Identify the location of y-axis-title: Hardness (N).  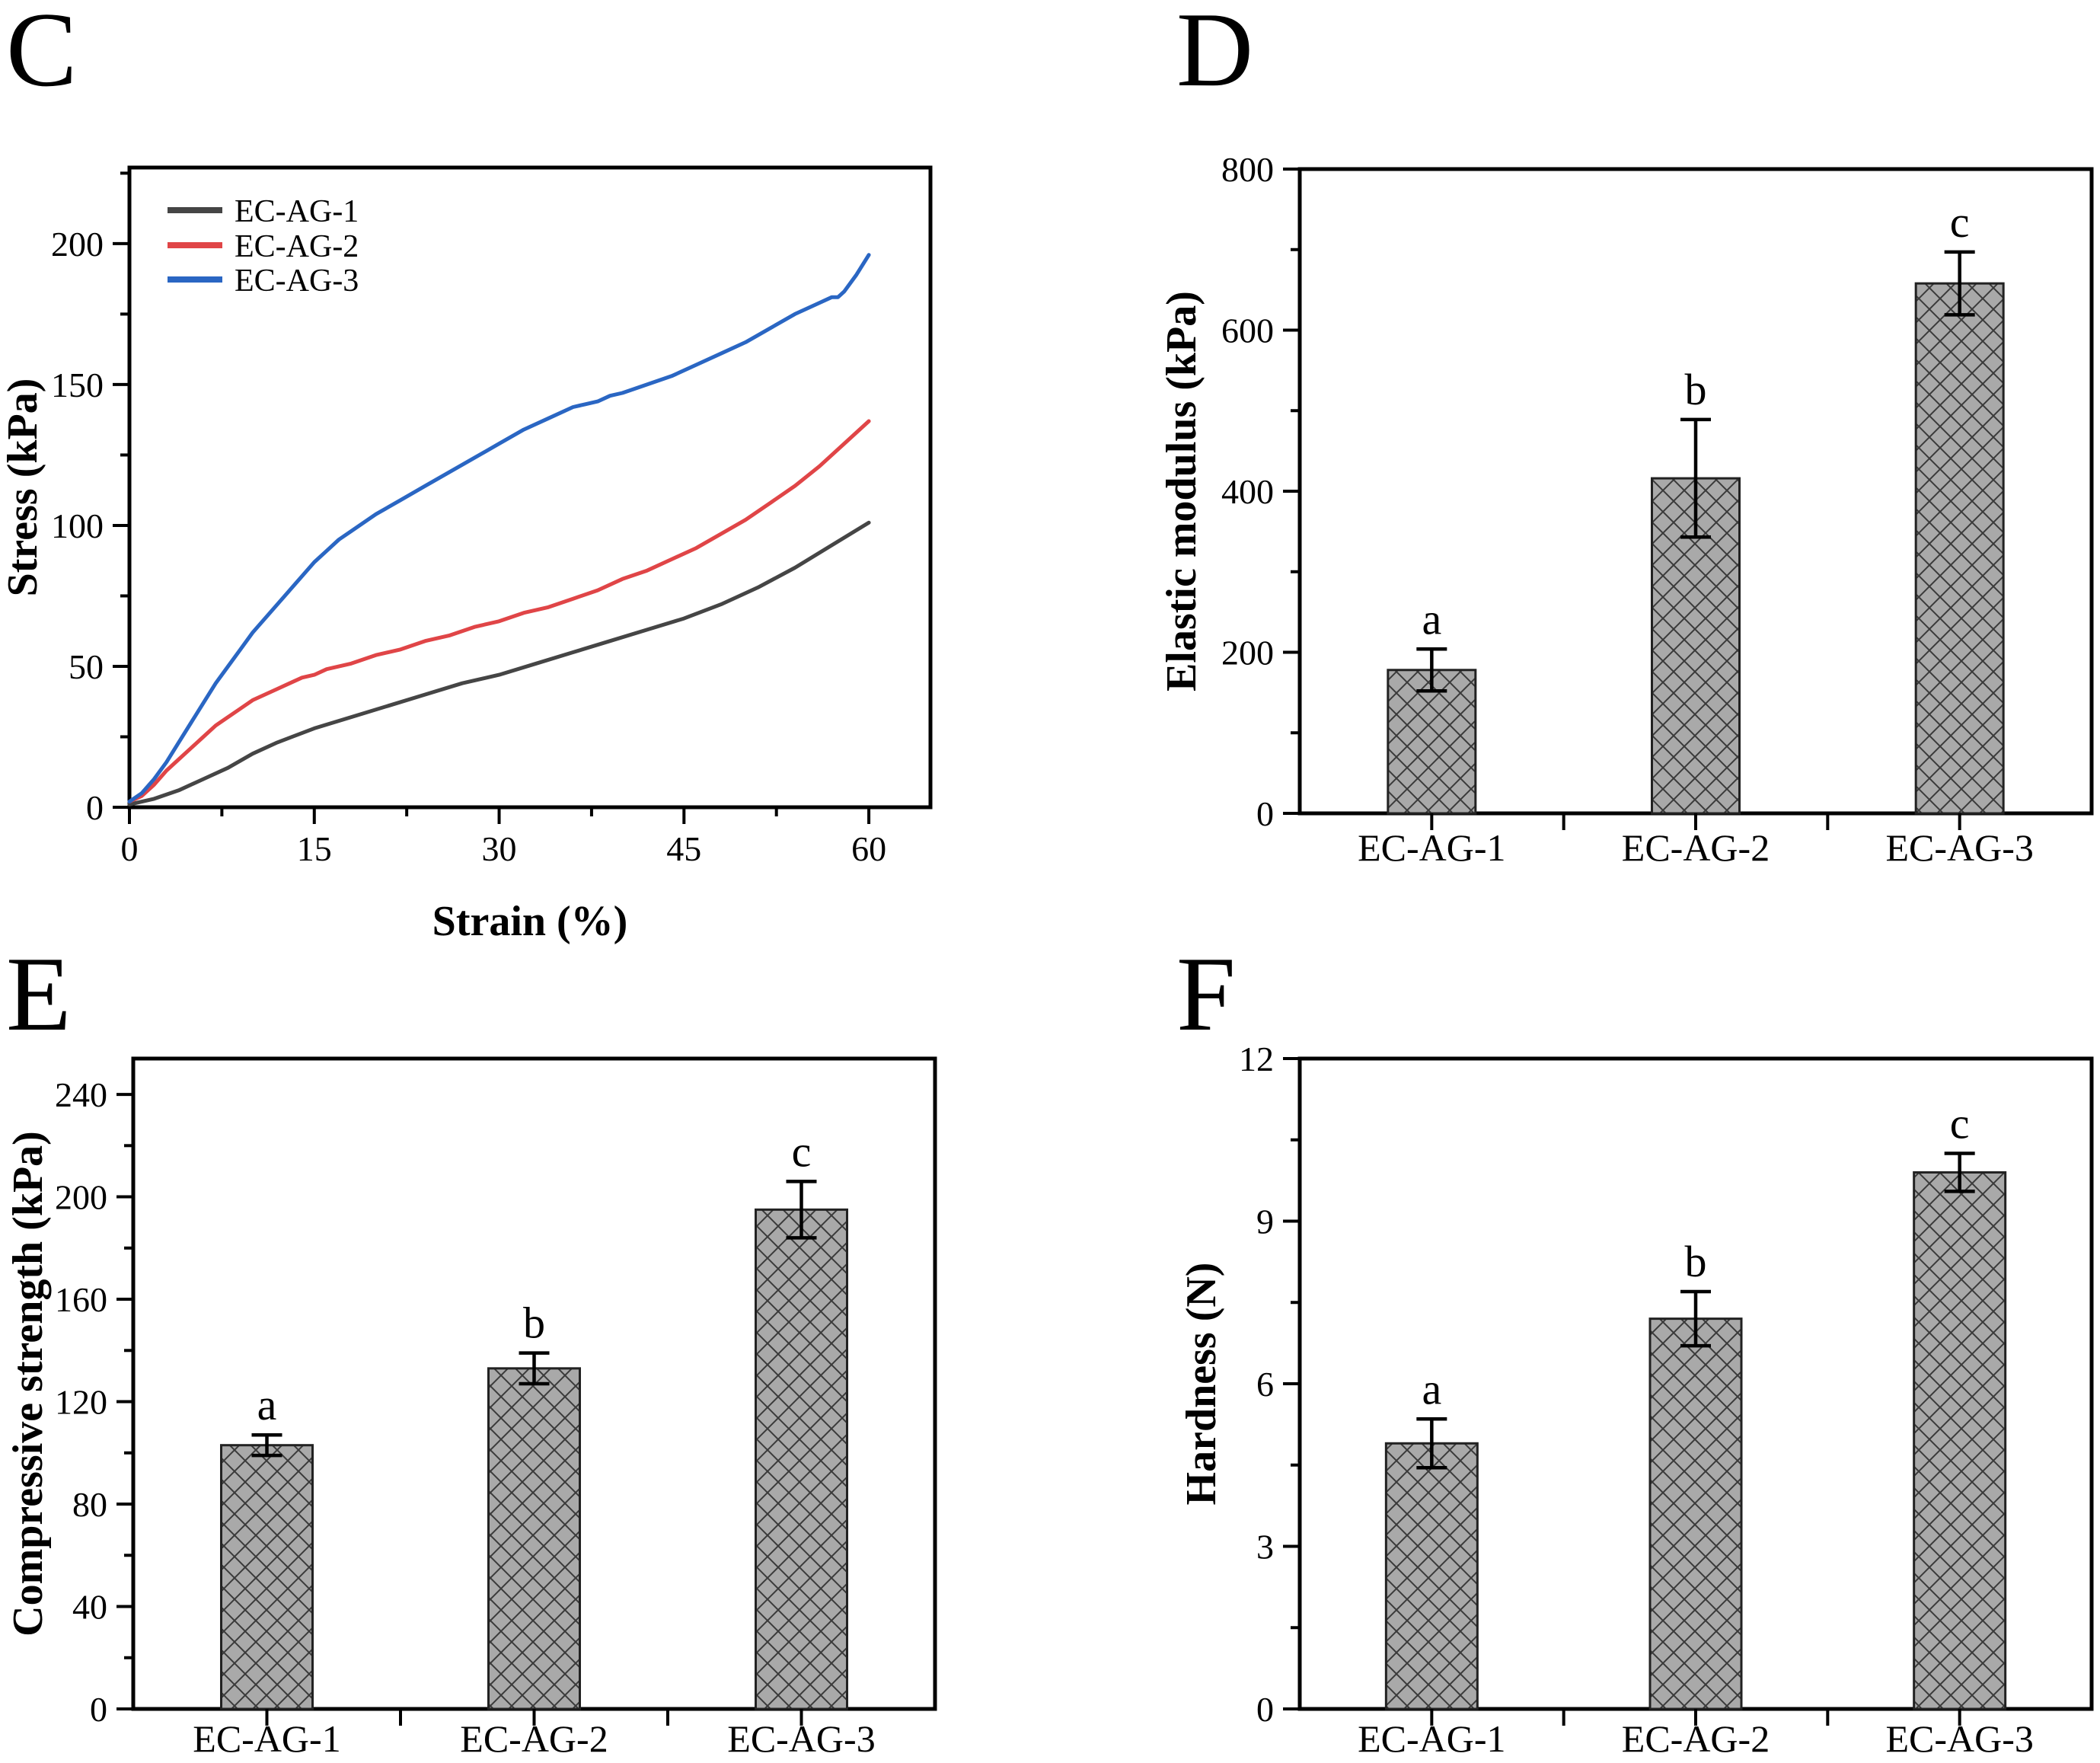
(1201, 1384).